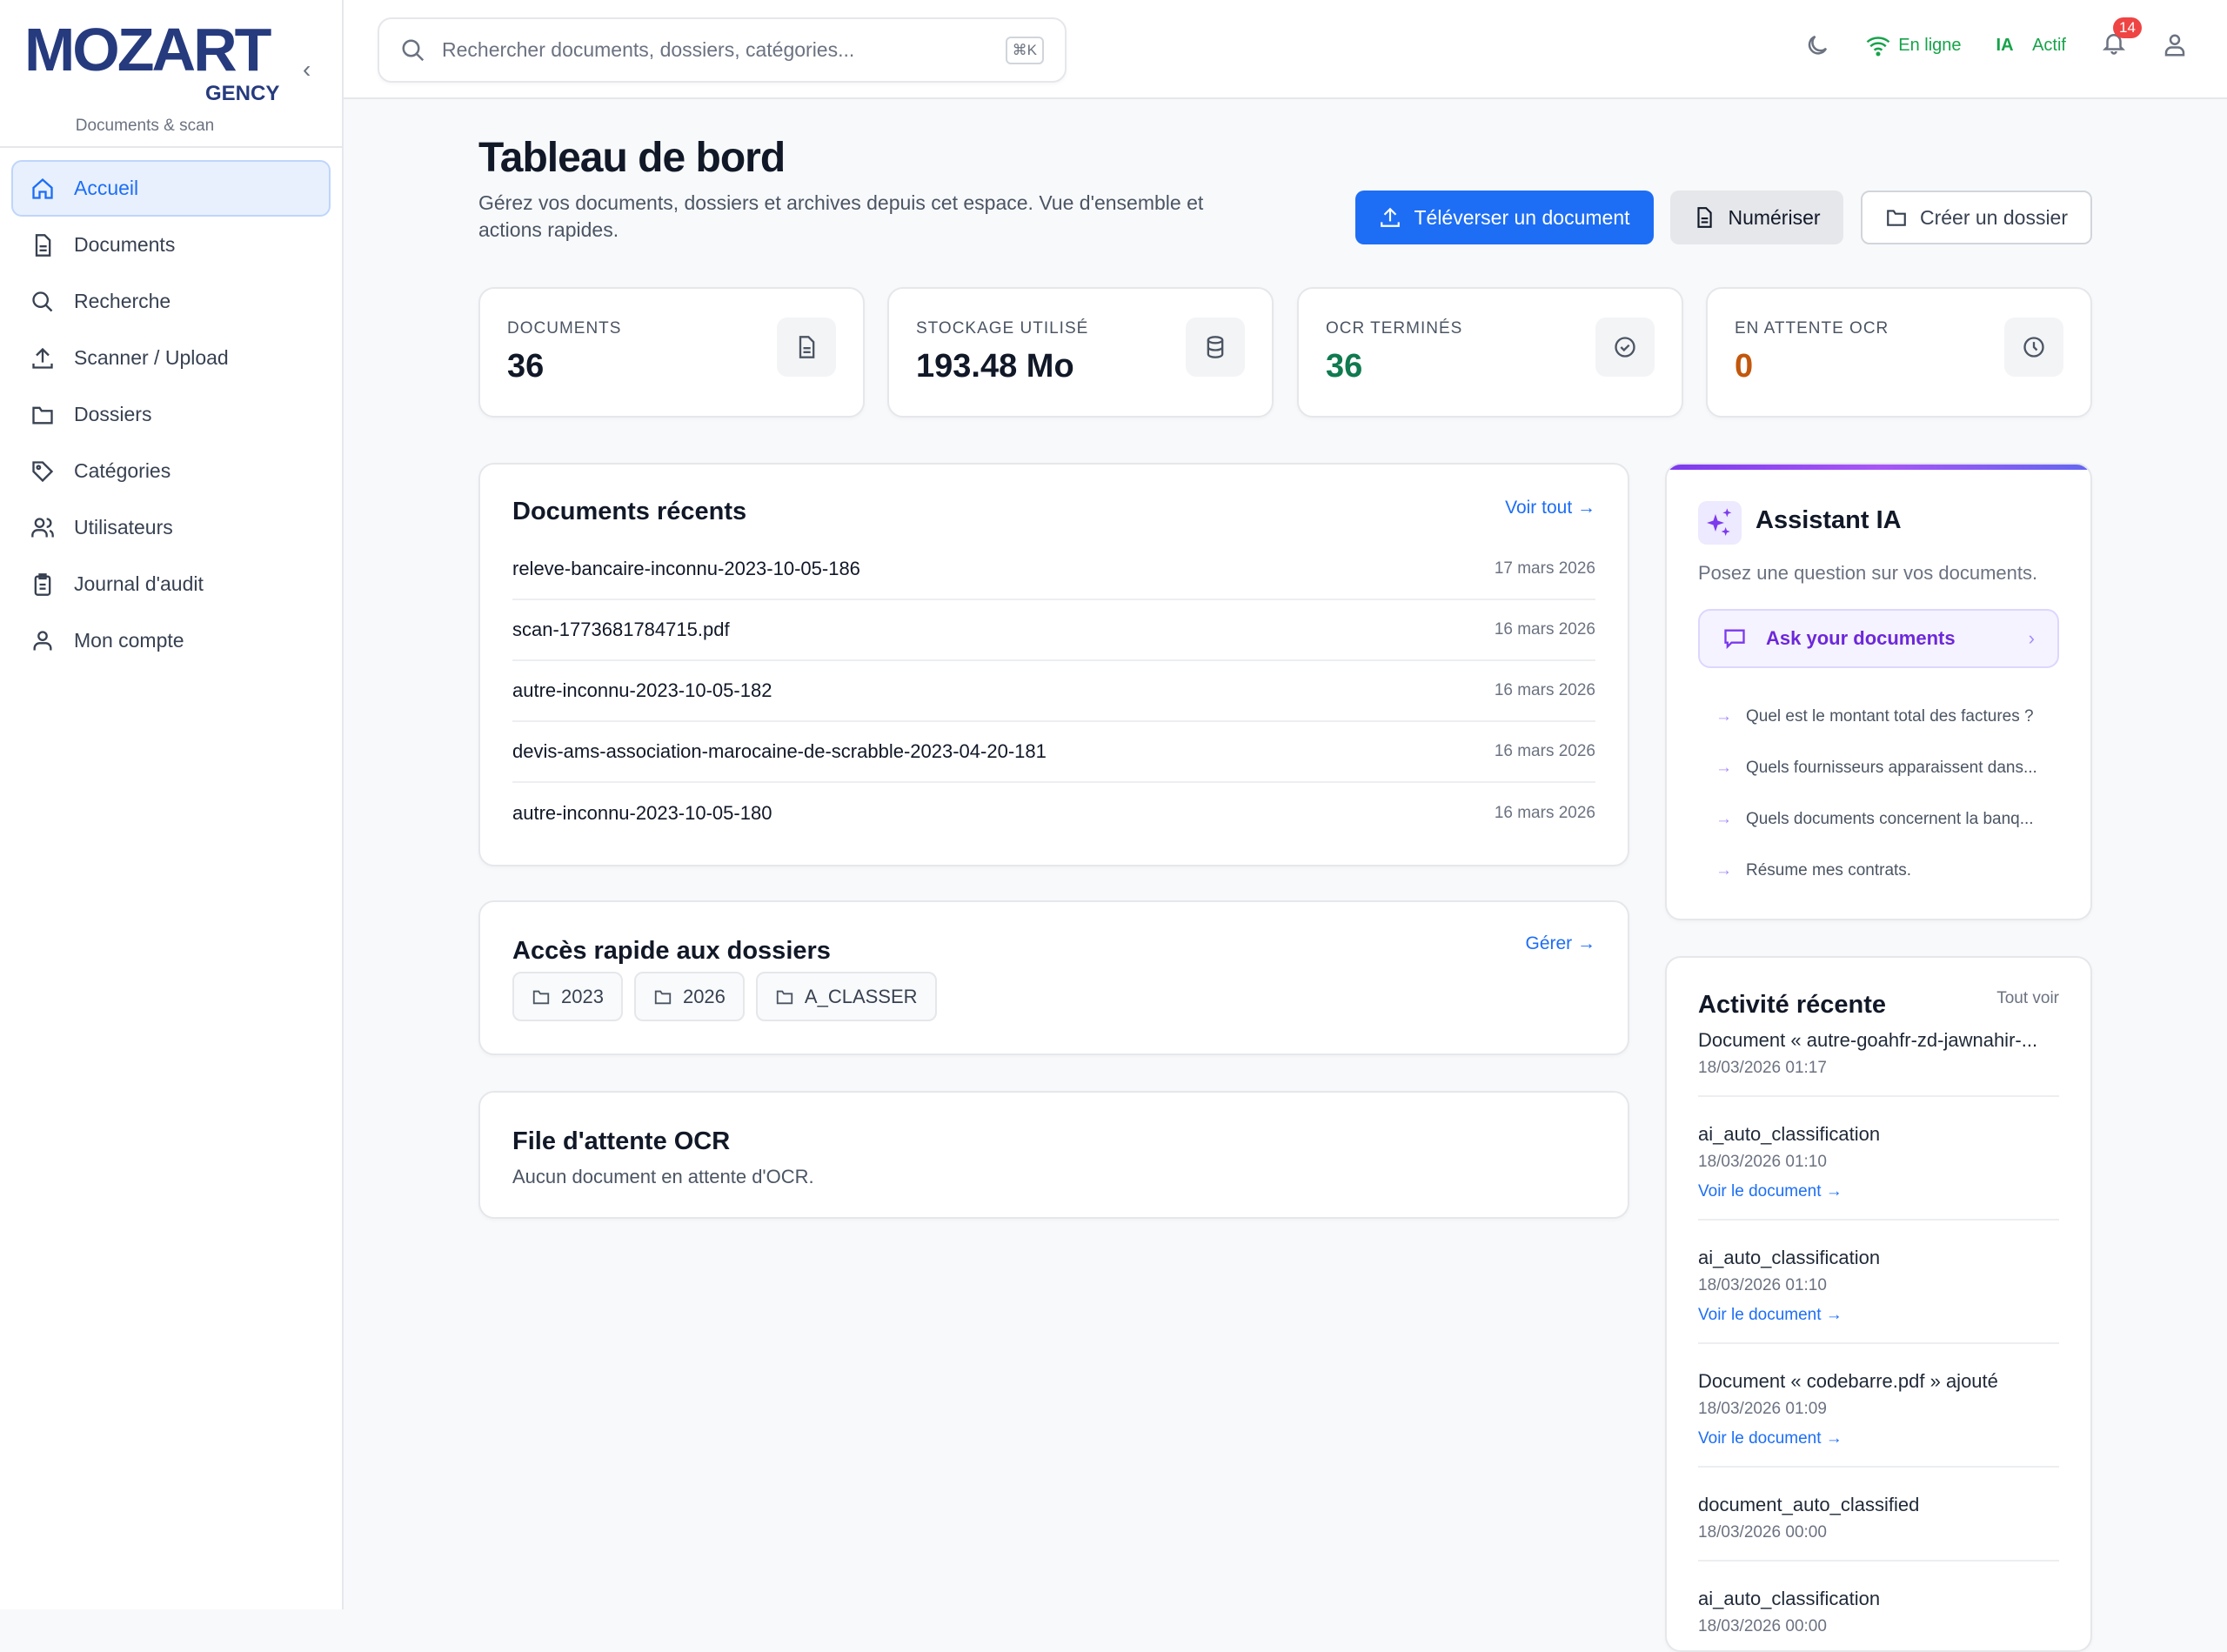 Image resolution: width=2227 pixels, height=1652 pixels. I want to click on ocr-empty-message: Aucun document en attente d'OCR., so click(663, 1176).